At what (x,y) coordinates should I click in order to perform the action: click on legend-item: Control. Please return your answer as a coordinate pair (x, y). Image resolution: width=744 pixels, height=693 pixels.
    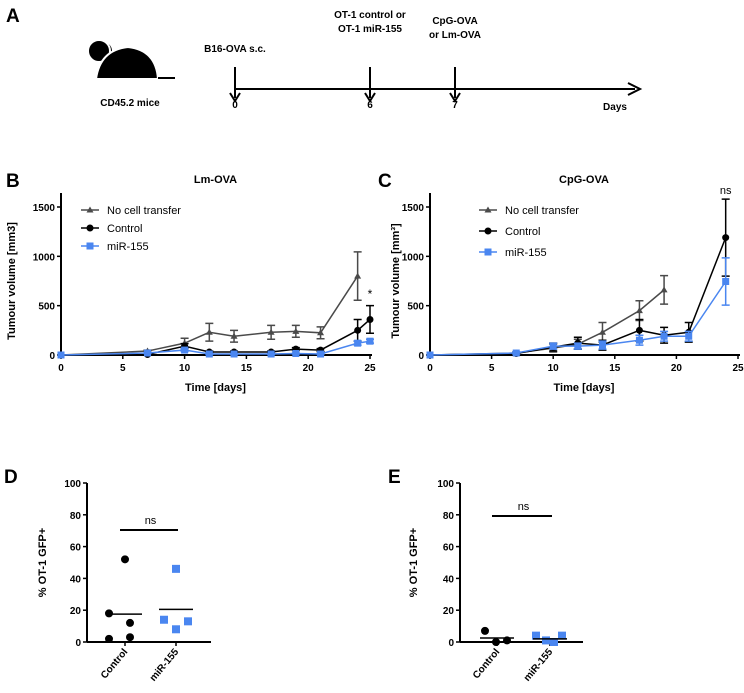
    Looking at the image, I should click on (111, 229).